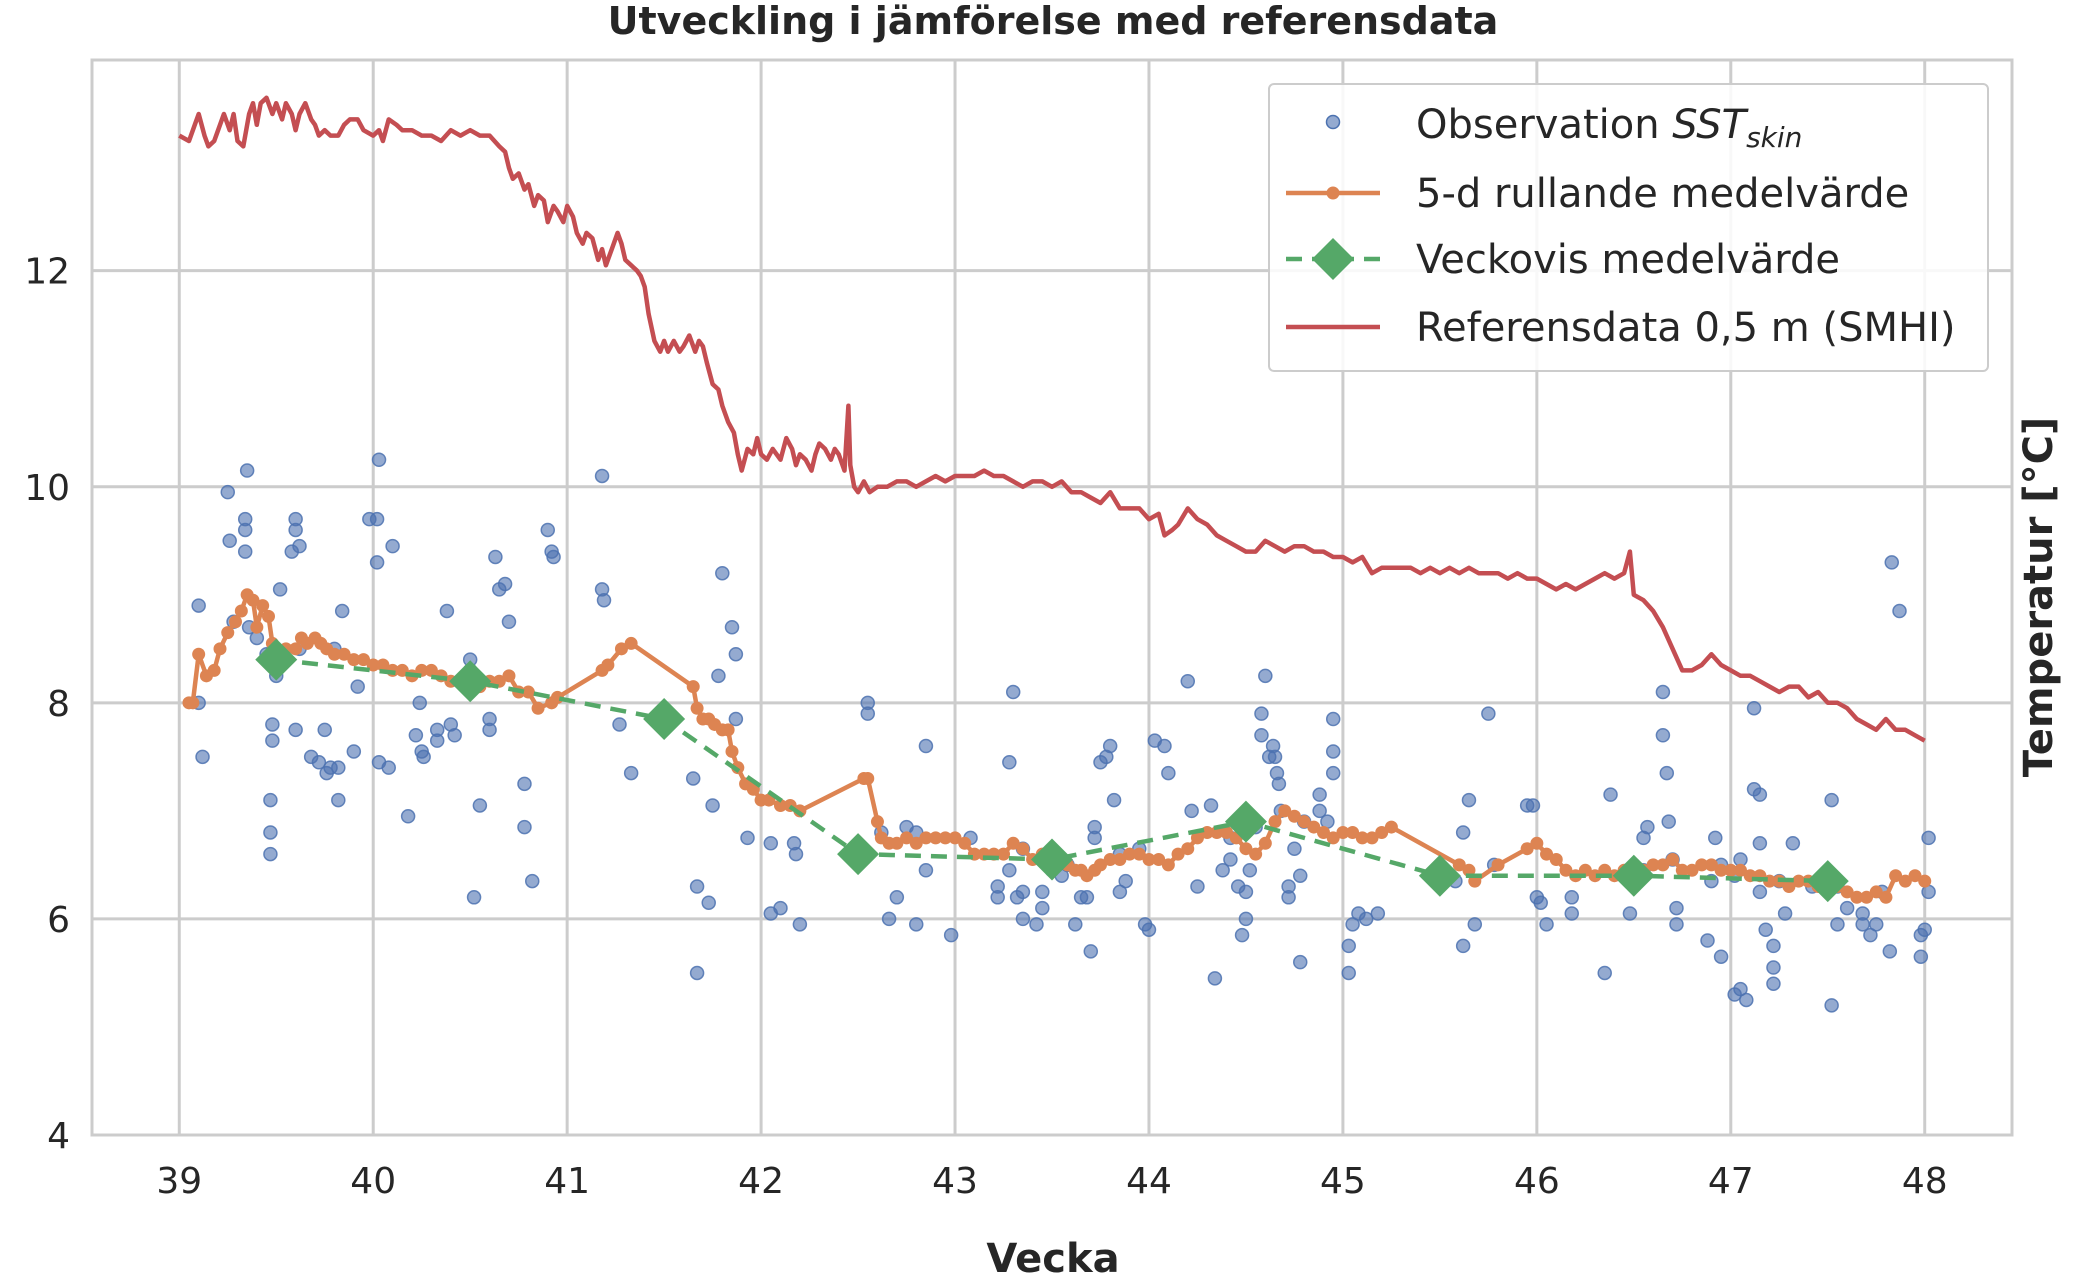 Image resolution: width=2075 pixels, height=1282 pixels. What do you see at coordinates (1537, 1181) in the screenshot?
I see `x-tick-label: 46` at bounding box center [1537, 1181].